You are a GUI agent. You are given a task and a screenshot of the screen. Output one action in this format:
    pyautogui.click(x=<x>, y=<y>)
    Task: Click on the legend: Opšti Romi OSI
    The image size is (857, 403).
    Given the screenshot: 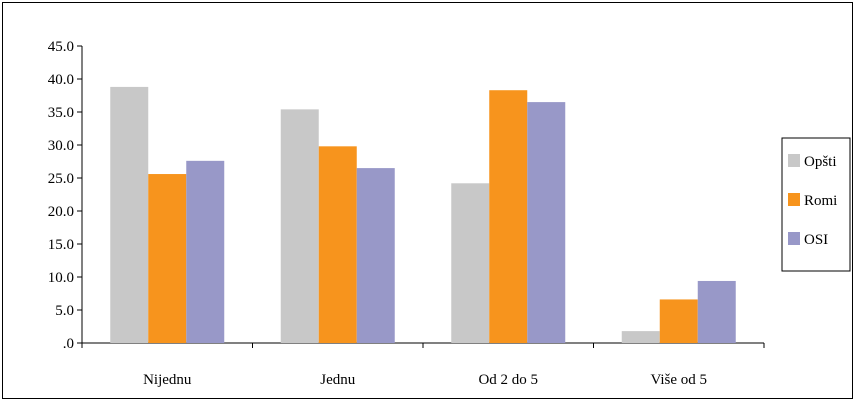 What is the action you would take?
    pyautogui.click(x=816, y=204)
    